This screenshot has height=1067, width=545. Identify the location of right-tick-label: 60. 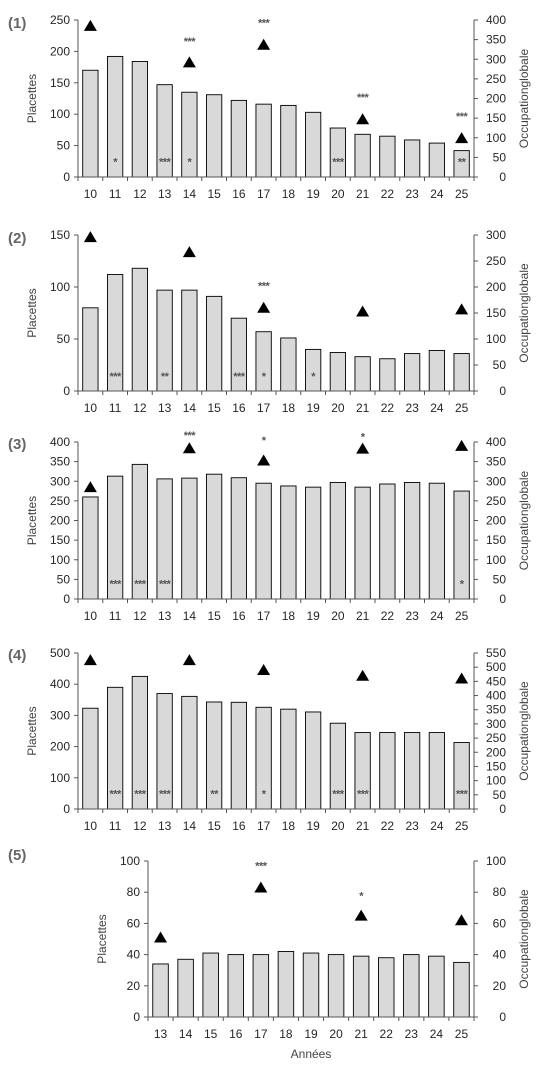
(500, 923).